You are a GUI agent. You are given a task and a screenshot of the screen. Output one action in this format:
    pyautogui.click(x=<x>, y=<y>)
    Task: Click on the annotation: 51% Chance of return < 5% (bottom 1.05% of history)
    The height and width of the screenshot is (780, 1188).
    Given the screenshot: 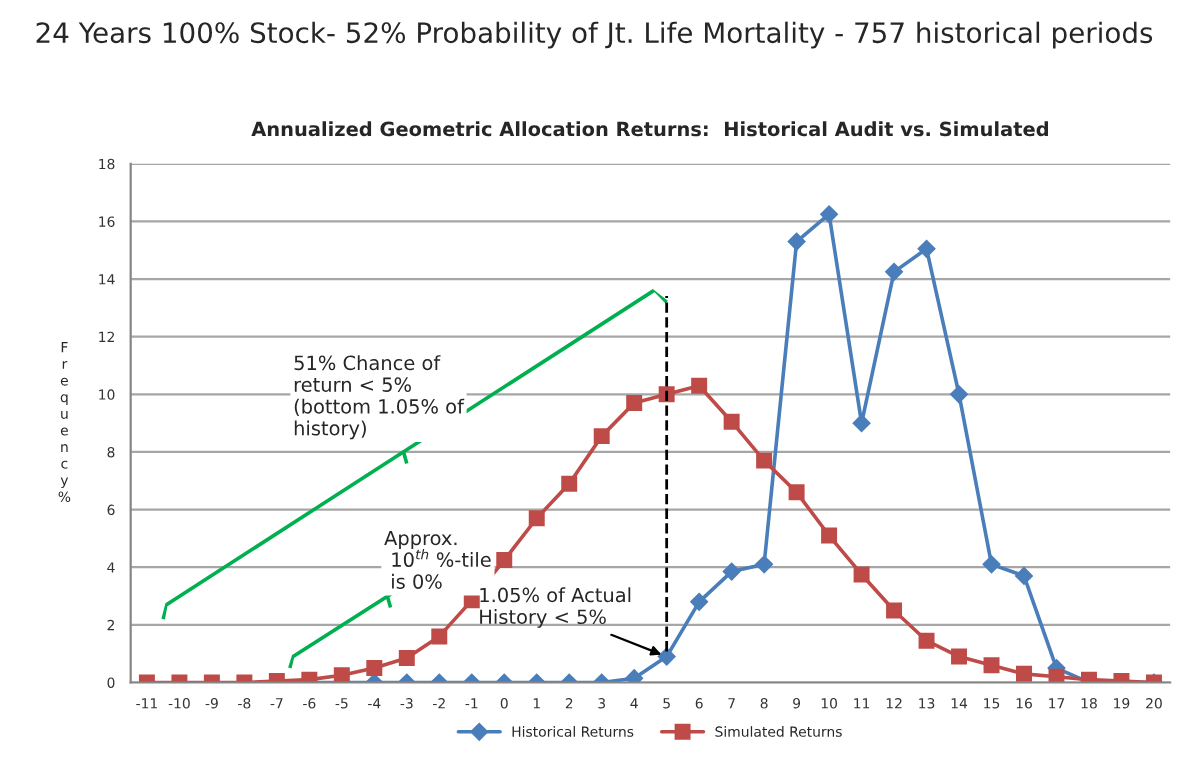 What is the action you would take?
    pyautogui.click(x=379, y=397)
    